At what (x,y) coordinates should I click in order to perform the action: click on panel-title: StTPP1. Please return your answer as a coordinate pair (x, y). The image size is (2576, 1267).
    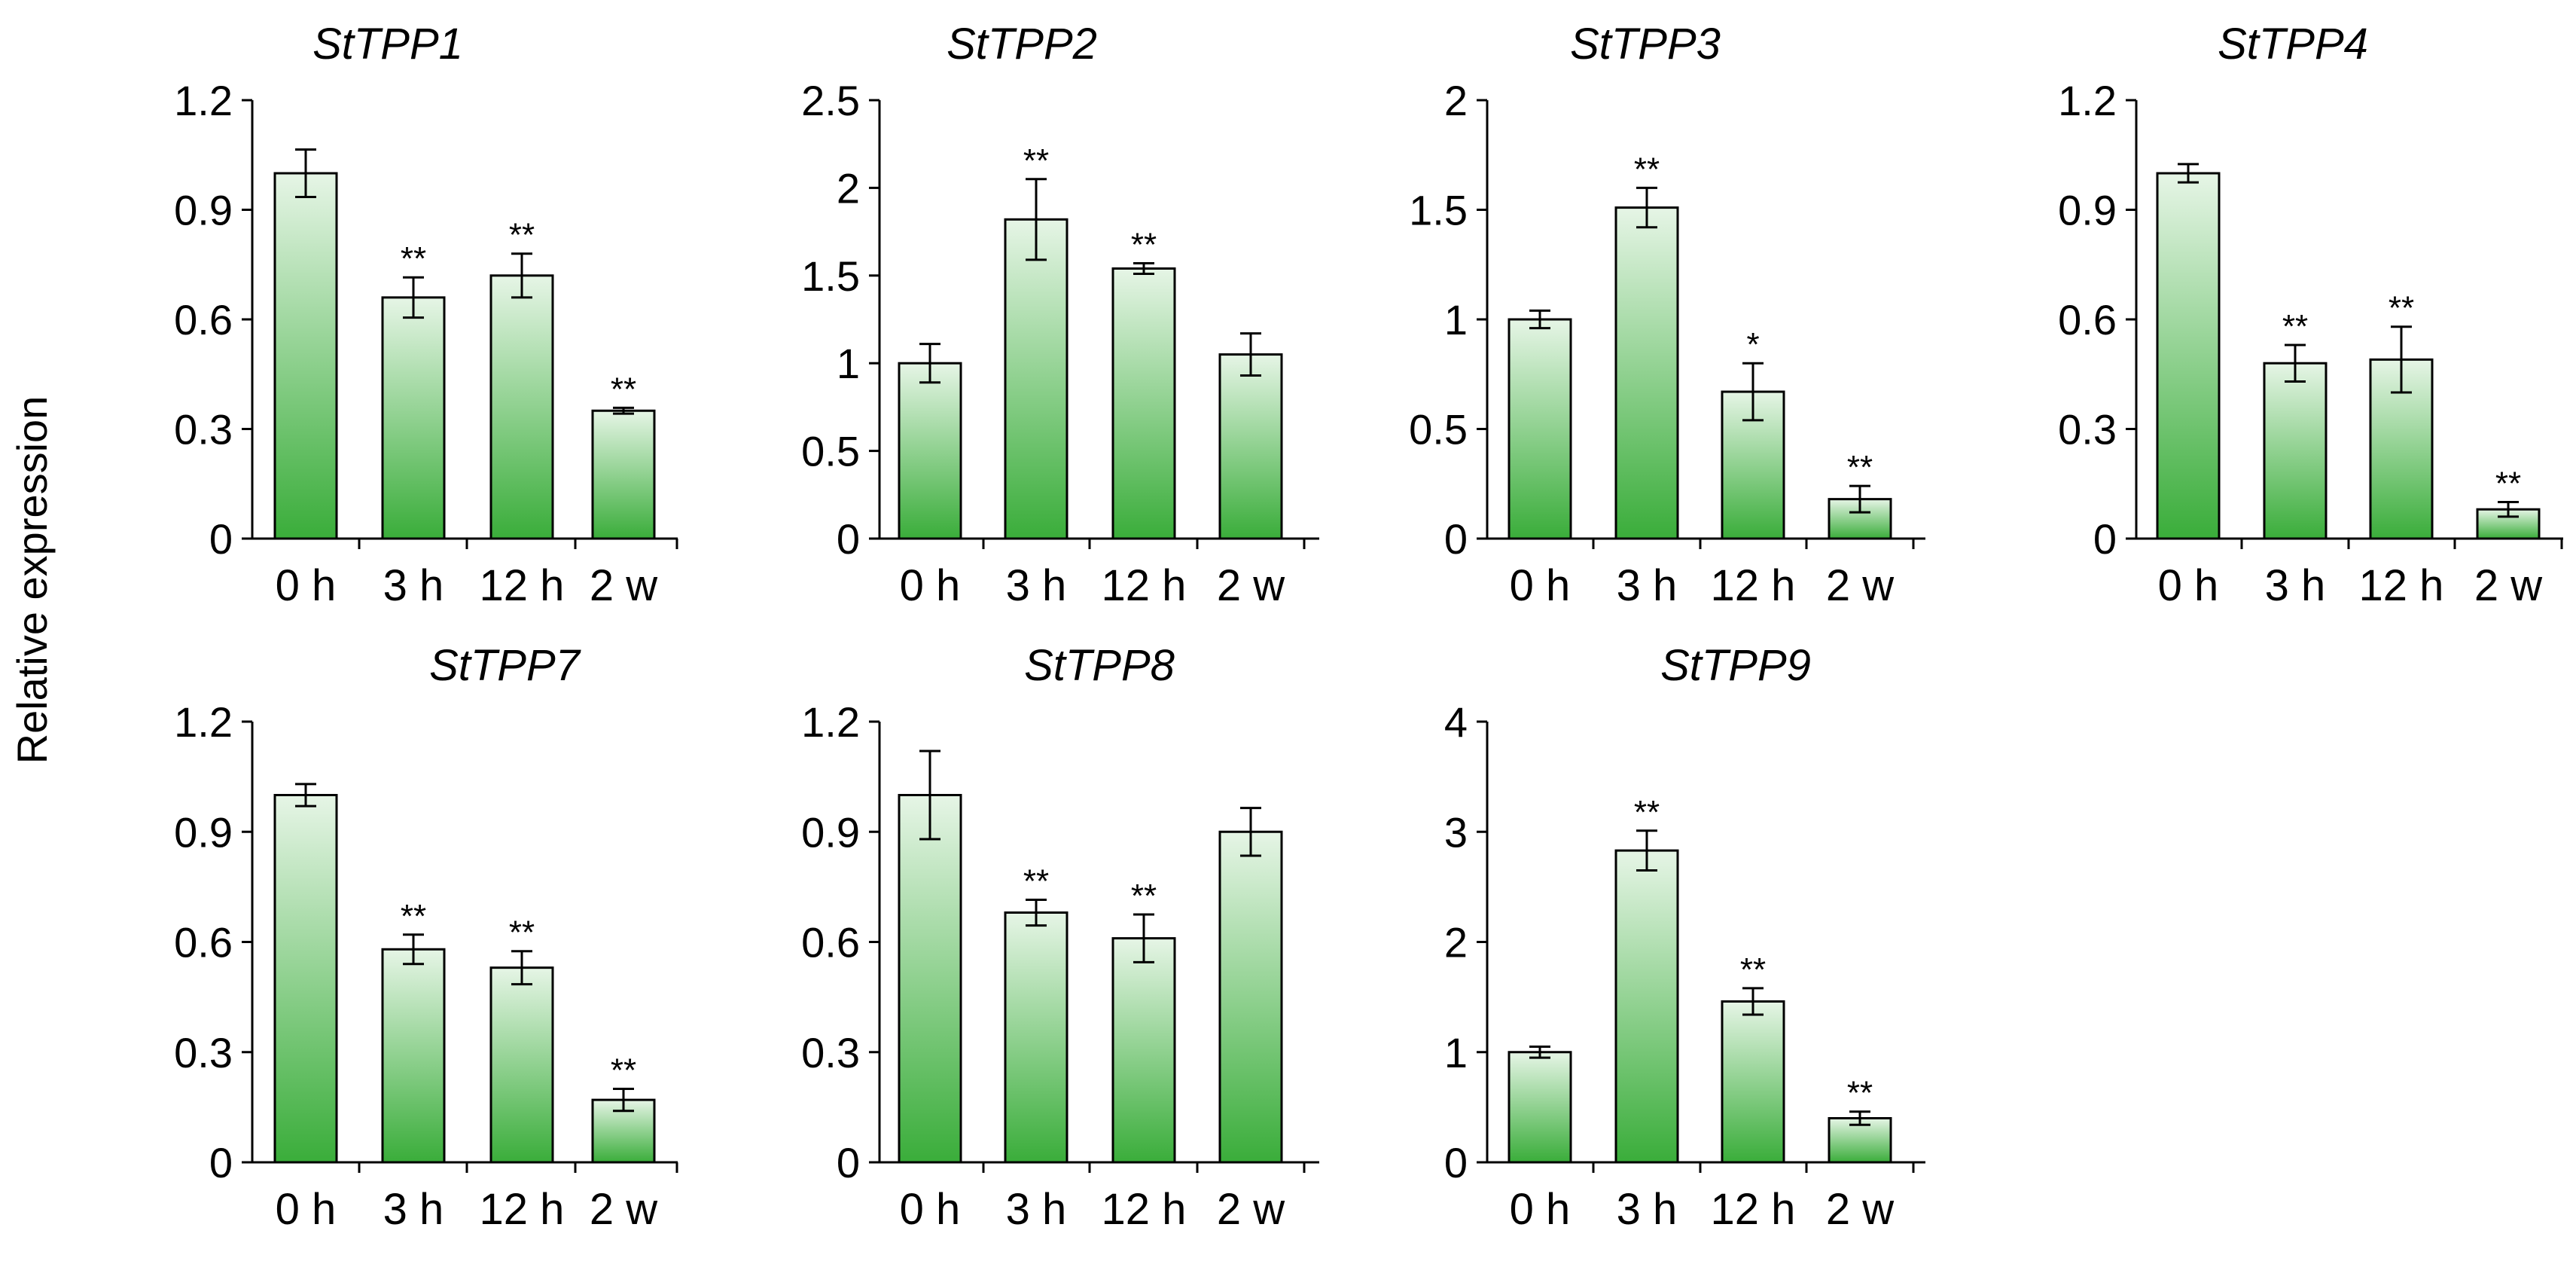
    Looking at the image, I should click on (387, 44).